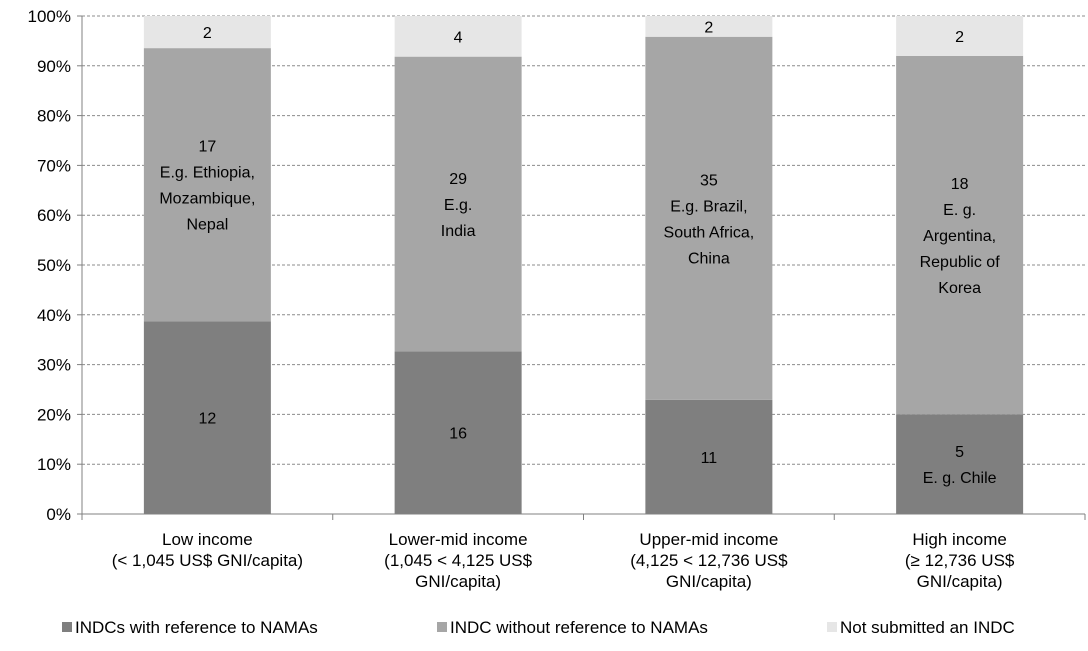  Describe the element at coordinates (54, 365) in the screenshot. I see `y-tick-label: 30%` at that location.